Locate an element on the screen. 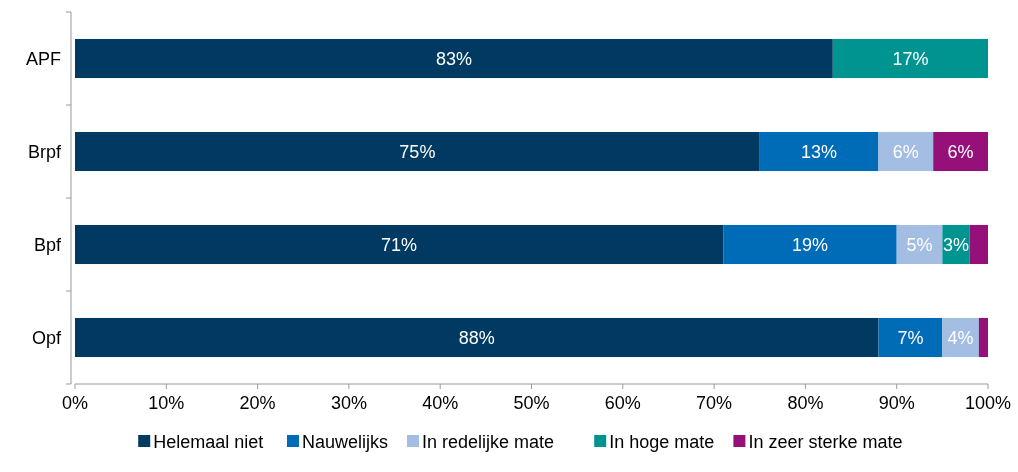 This screenshot has height=472, width=1018. x-tick-label: 100% is located at coordinates (988, 403).